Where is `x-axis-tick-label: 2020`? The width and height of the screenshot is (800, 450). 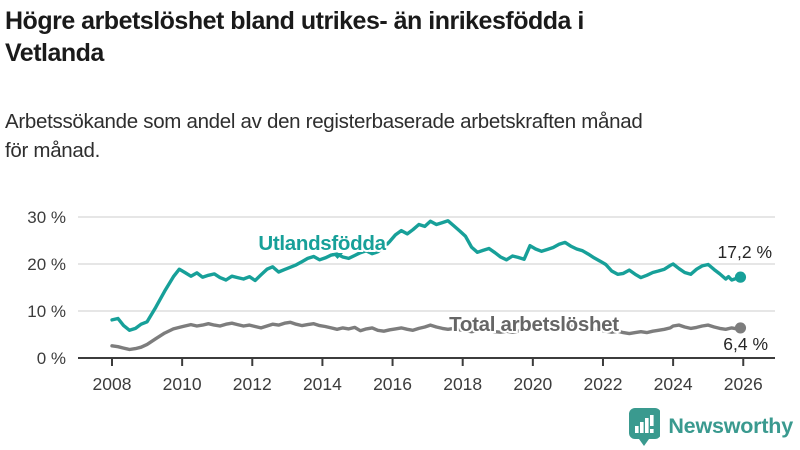 x-axis-tick-label: 2020 is located at coordinates (532, 384).